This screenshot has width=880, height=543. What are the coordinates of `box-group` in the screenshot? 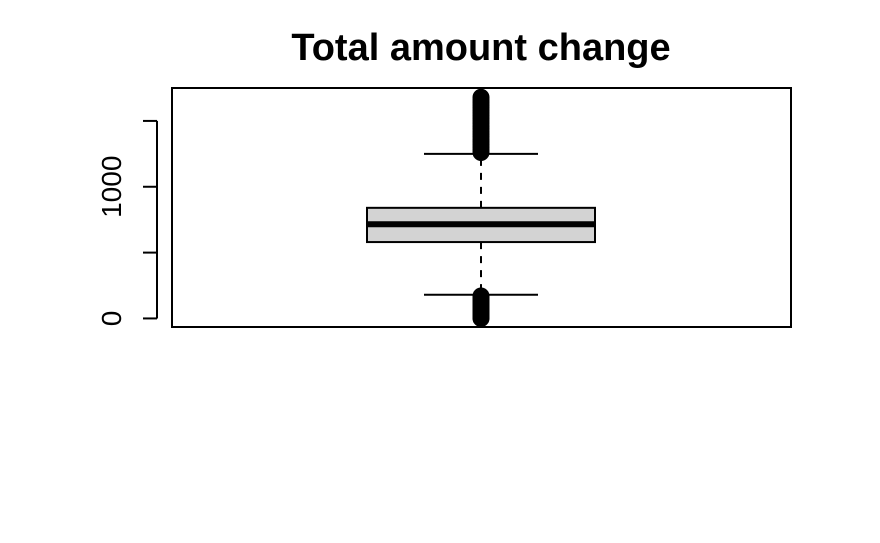 It's located at (481, 207).